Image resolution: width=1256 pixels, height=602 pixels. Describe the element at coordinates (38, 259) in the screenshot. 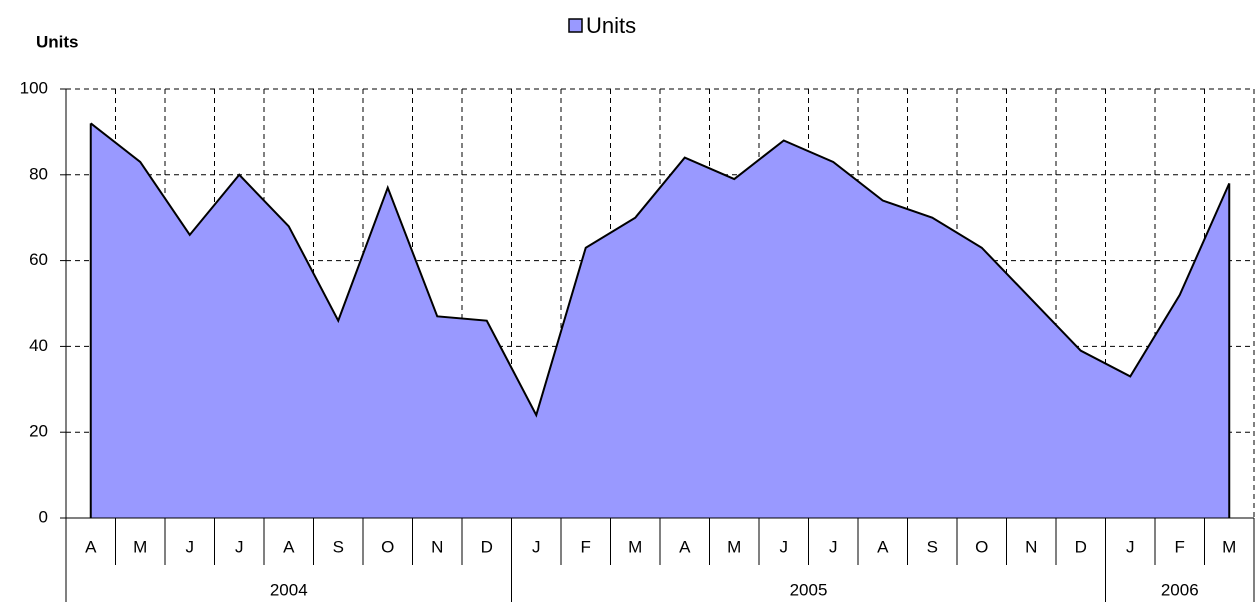

I see `y-tick-label: 60` at that location.